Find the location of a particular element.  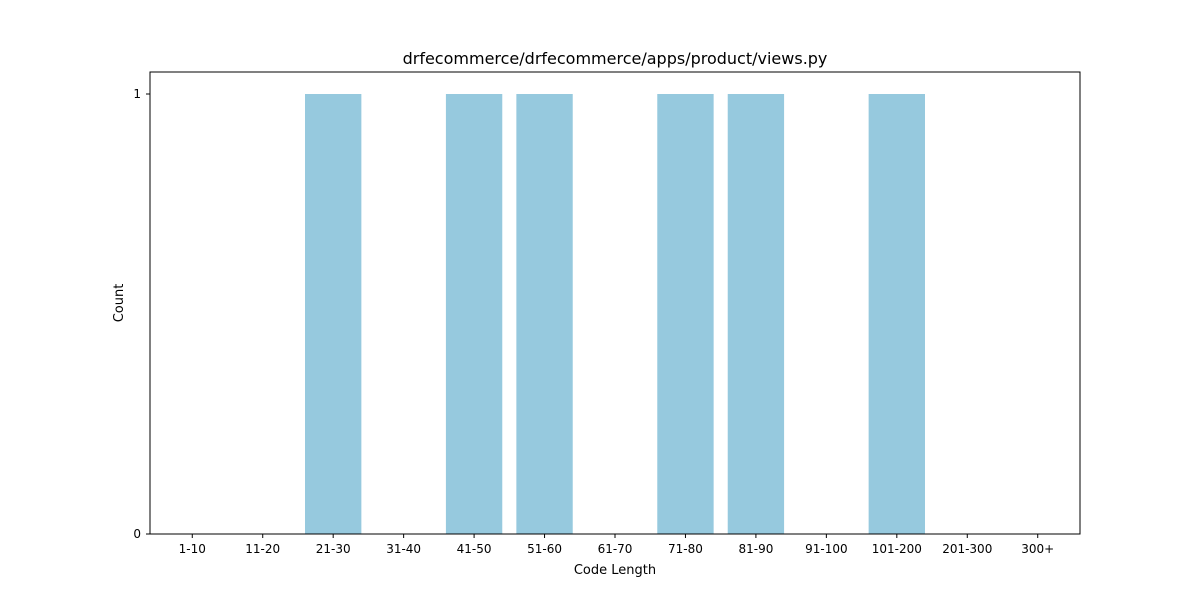

x-tick-label-81-90: 81-90 is located at coordinates (755, 549).